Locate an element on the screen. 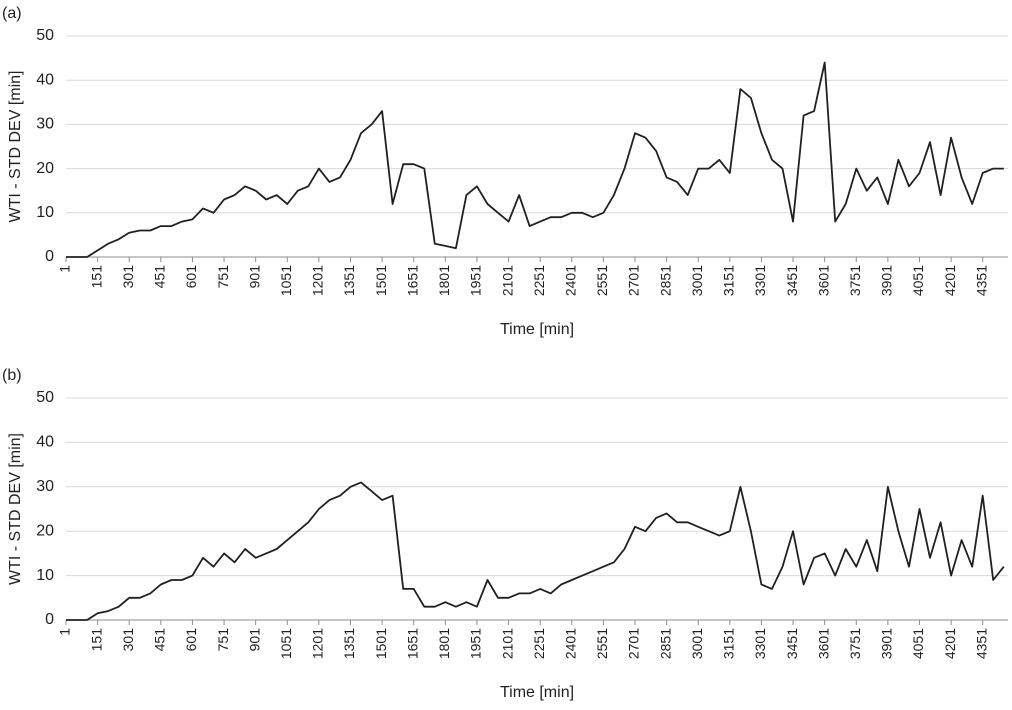 This screenshot has width=1012, height=710. panel-label: (a) is located at coordinates (12, 13).